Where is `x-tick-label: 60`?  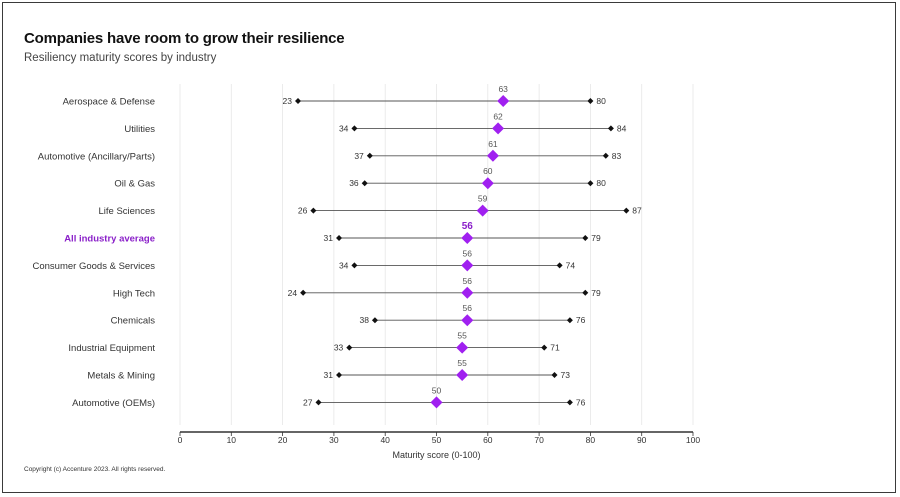
x-tick-label: 60 is located at coordinates (488, 440).